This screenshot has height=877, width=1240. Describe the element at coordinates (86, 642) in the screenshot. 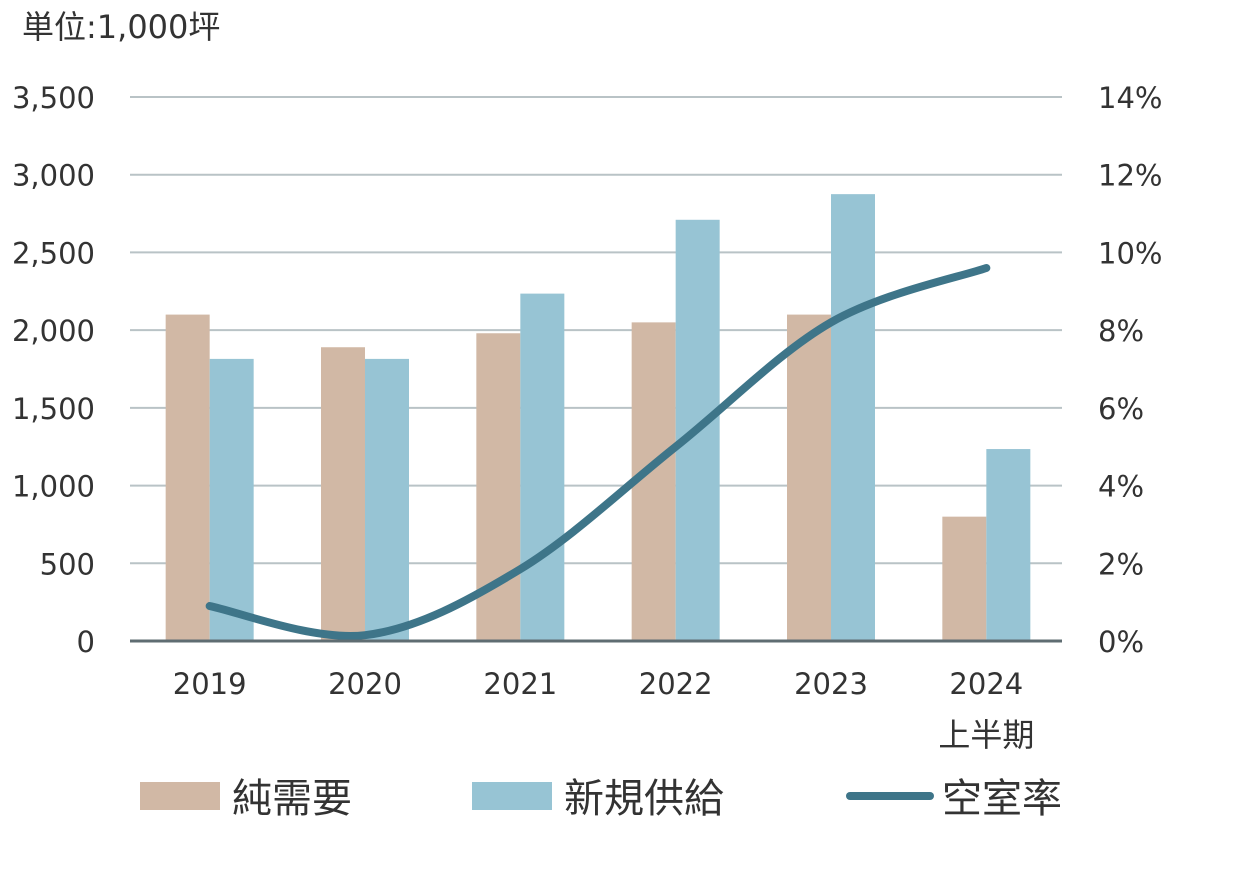

I see `left-tick-label: 0` at that location.